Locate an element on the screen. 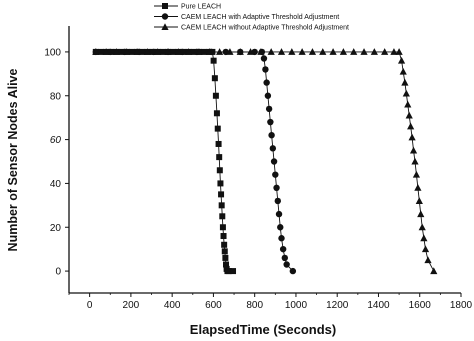  legend-label: Pure LEACH is located at coordinates (201, 7).